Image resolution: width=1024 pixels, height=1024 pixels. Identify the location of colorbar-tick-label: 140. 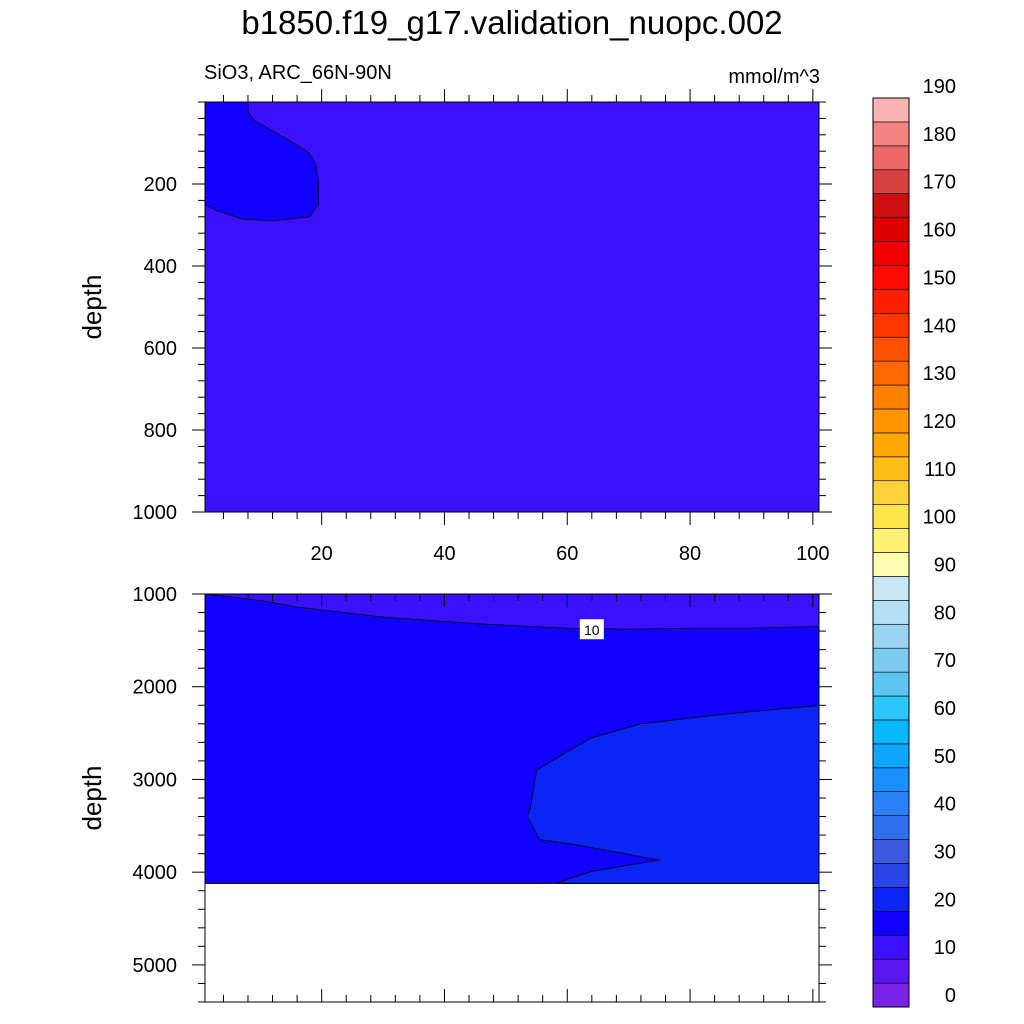
(939, 326).